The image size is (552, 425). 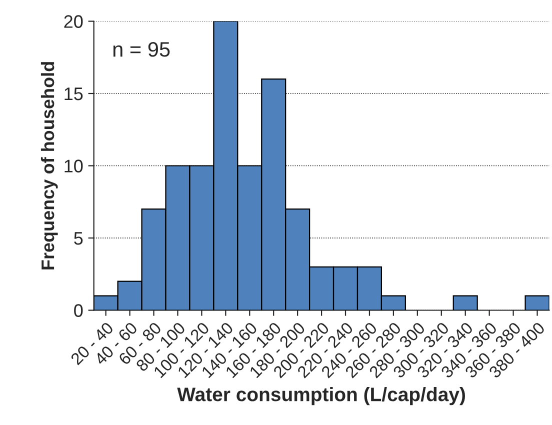 I want to click on y-tick-label: 20, so click(x=73, y=21).